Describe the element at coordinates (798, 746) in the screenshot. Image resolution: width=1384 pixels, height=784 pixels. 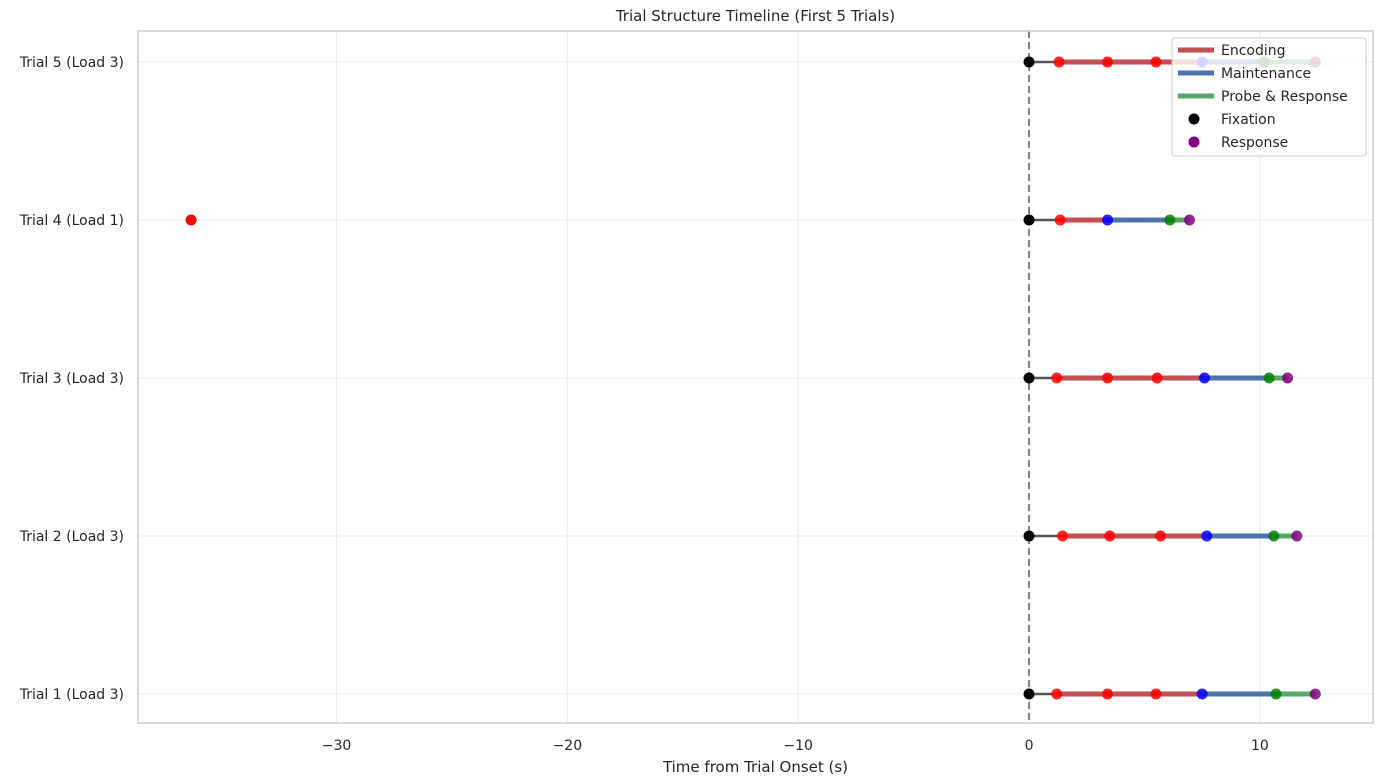
I see `x-tick-label: −10` at that location.